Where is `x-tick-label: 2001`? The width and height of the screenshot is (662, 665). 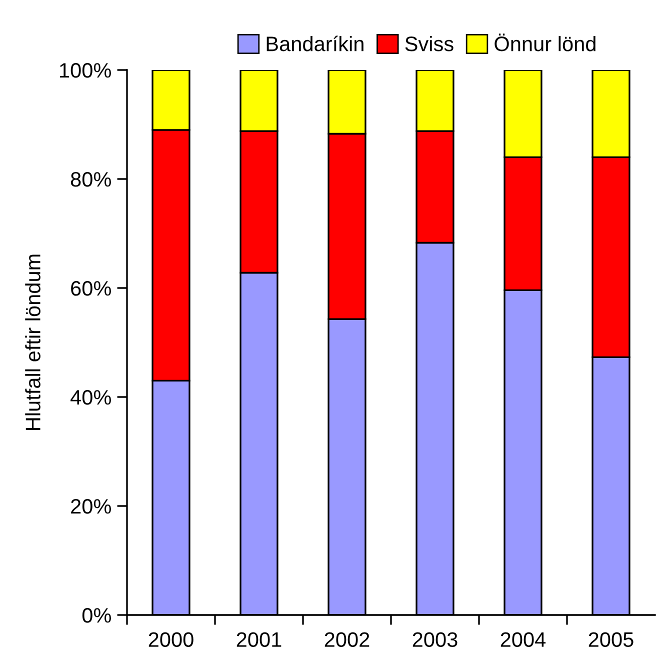 x-tick-label: 2001 is located at coordinates (259, 639).